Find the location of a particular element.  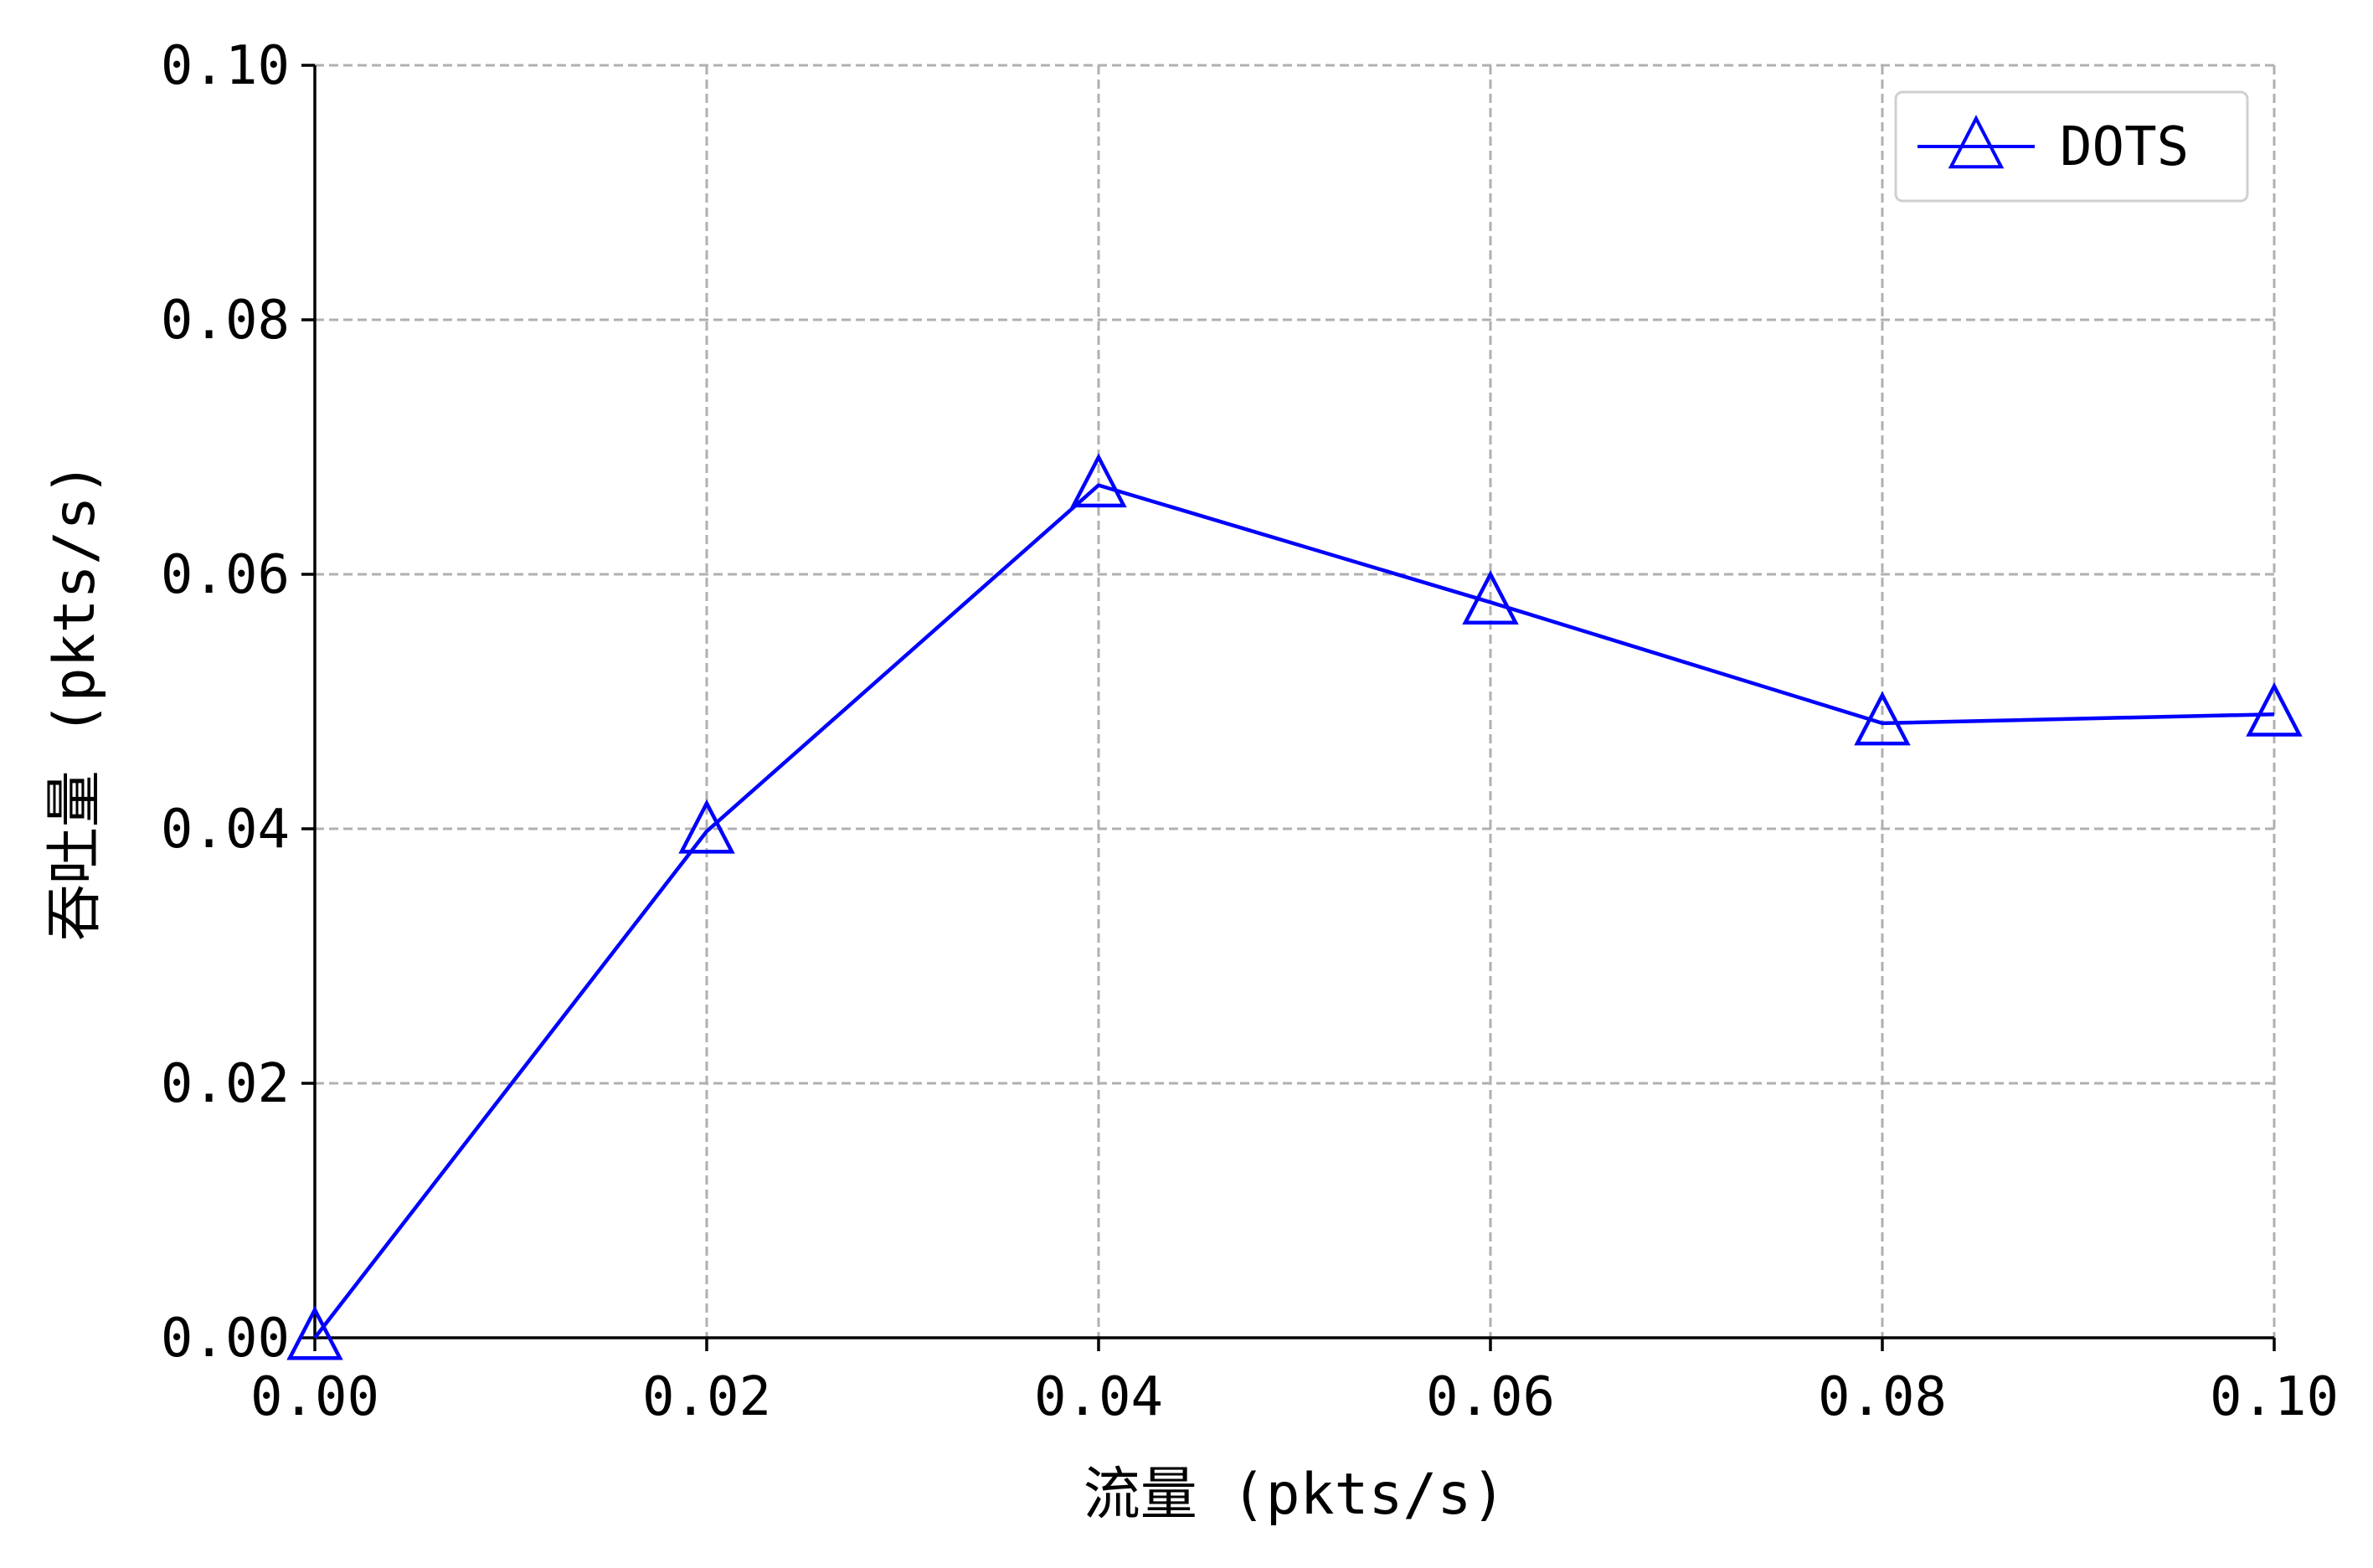

x-tick-label: 0.06 is located at coordinates (1491, 1397).